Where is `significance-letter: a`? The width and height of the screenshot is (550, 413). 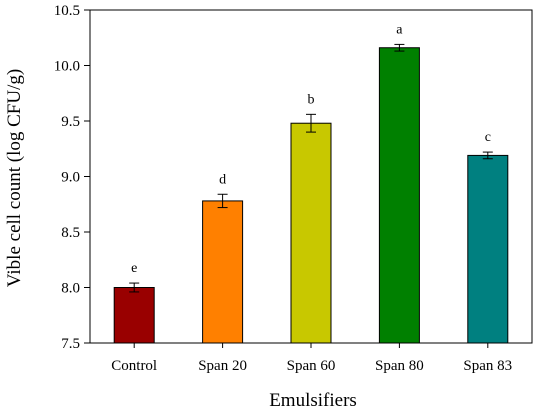
significance-letter: a is located at coordinates (399, 29).